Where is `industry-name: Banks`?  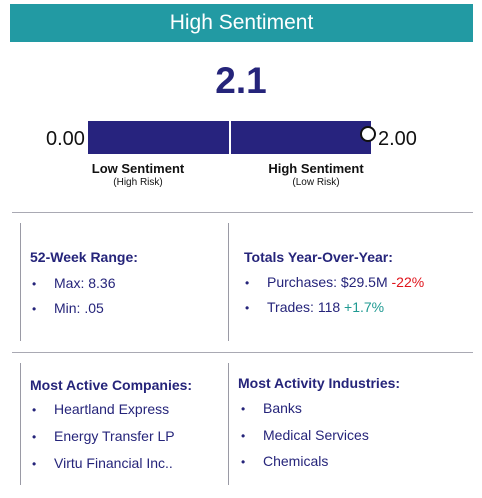
industry-name: Banks is located at coordinates (282, 408).